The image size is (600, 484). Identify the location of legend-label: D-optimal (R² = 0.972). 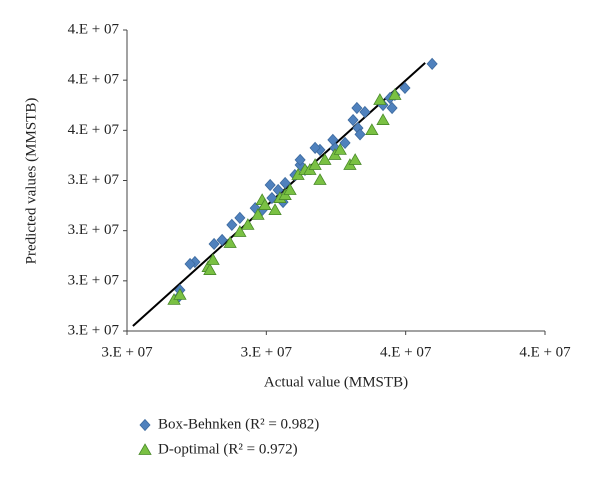
(228, 449).